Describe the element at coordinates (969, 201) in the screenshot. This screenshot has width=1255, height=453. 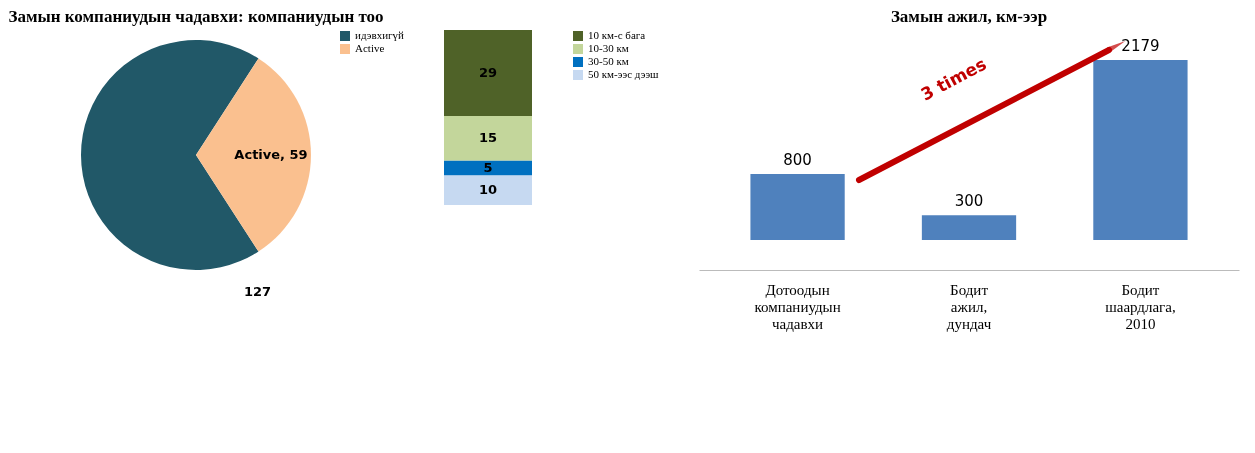
I see `data-label: 300` at that location.